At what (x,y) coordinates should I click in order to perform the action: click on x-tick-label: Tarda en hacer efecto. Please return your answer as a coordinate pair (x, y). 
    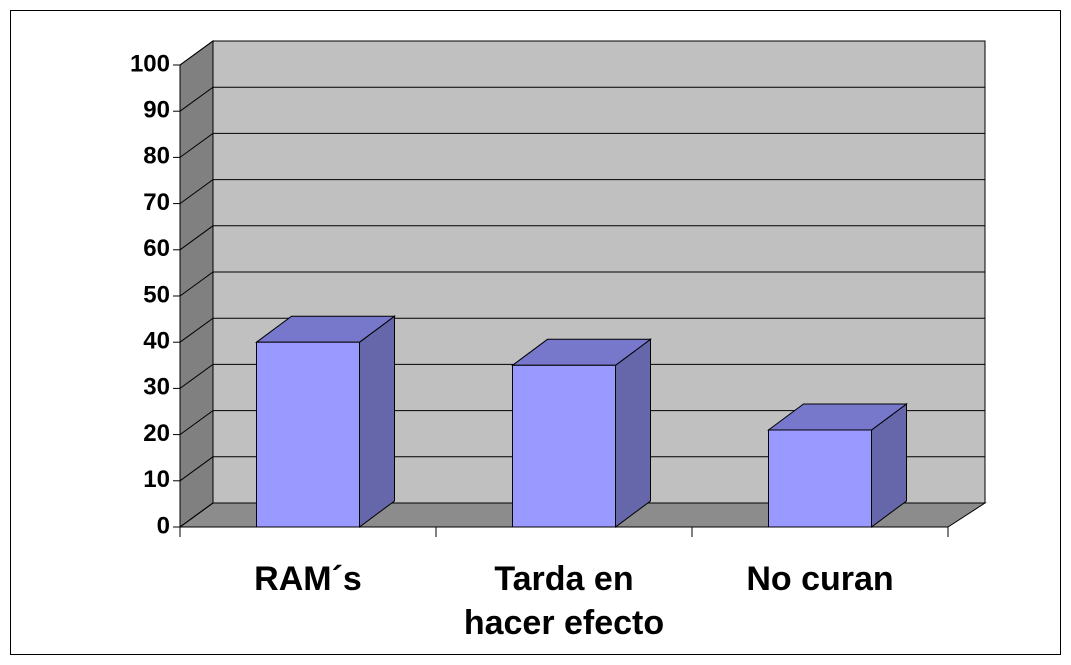
    Looking at the image, I should click on (564, 601).